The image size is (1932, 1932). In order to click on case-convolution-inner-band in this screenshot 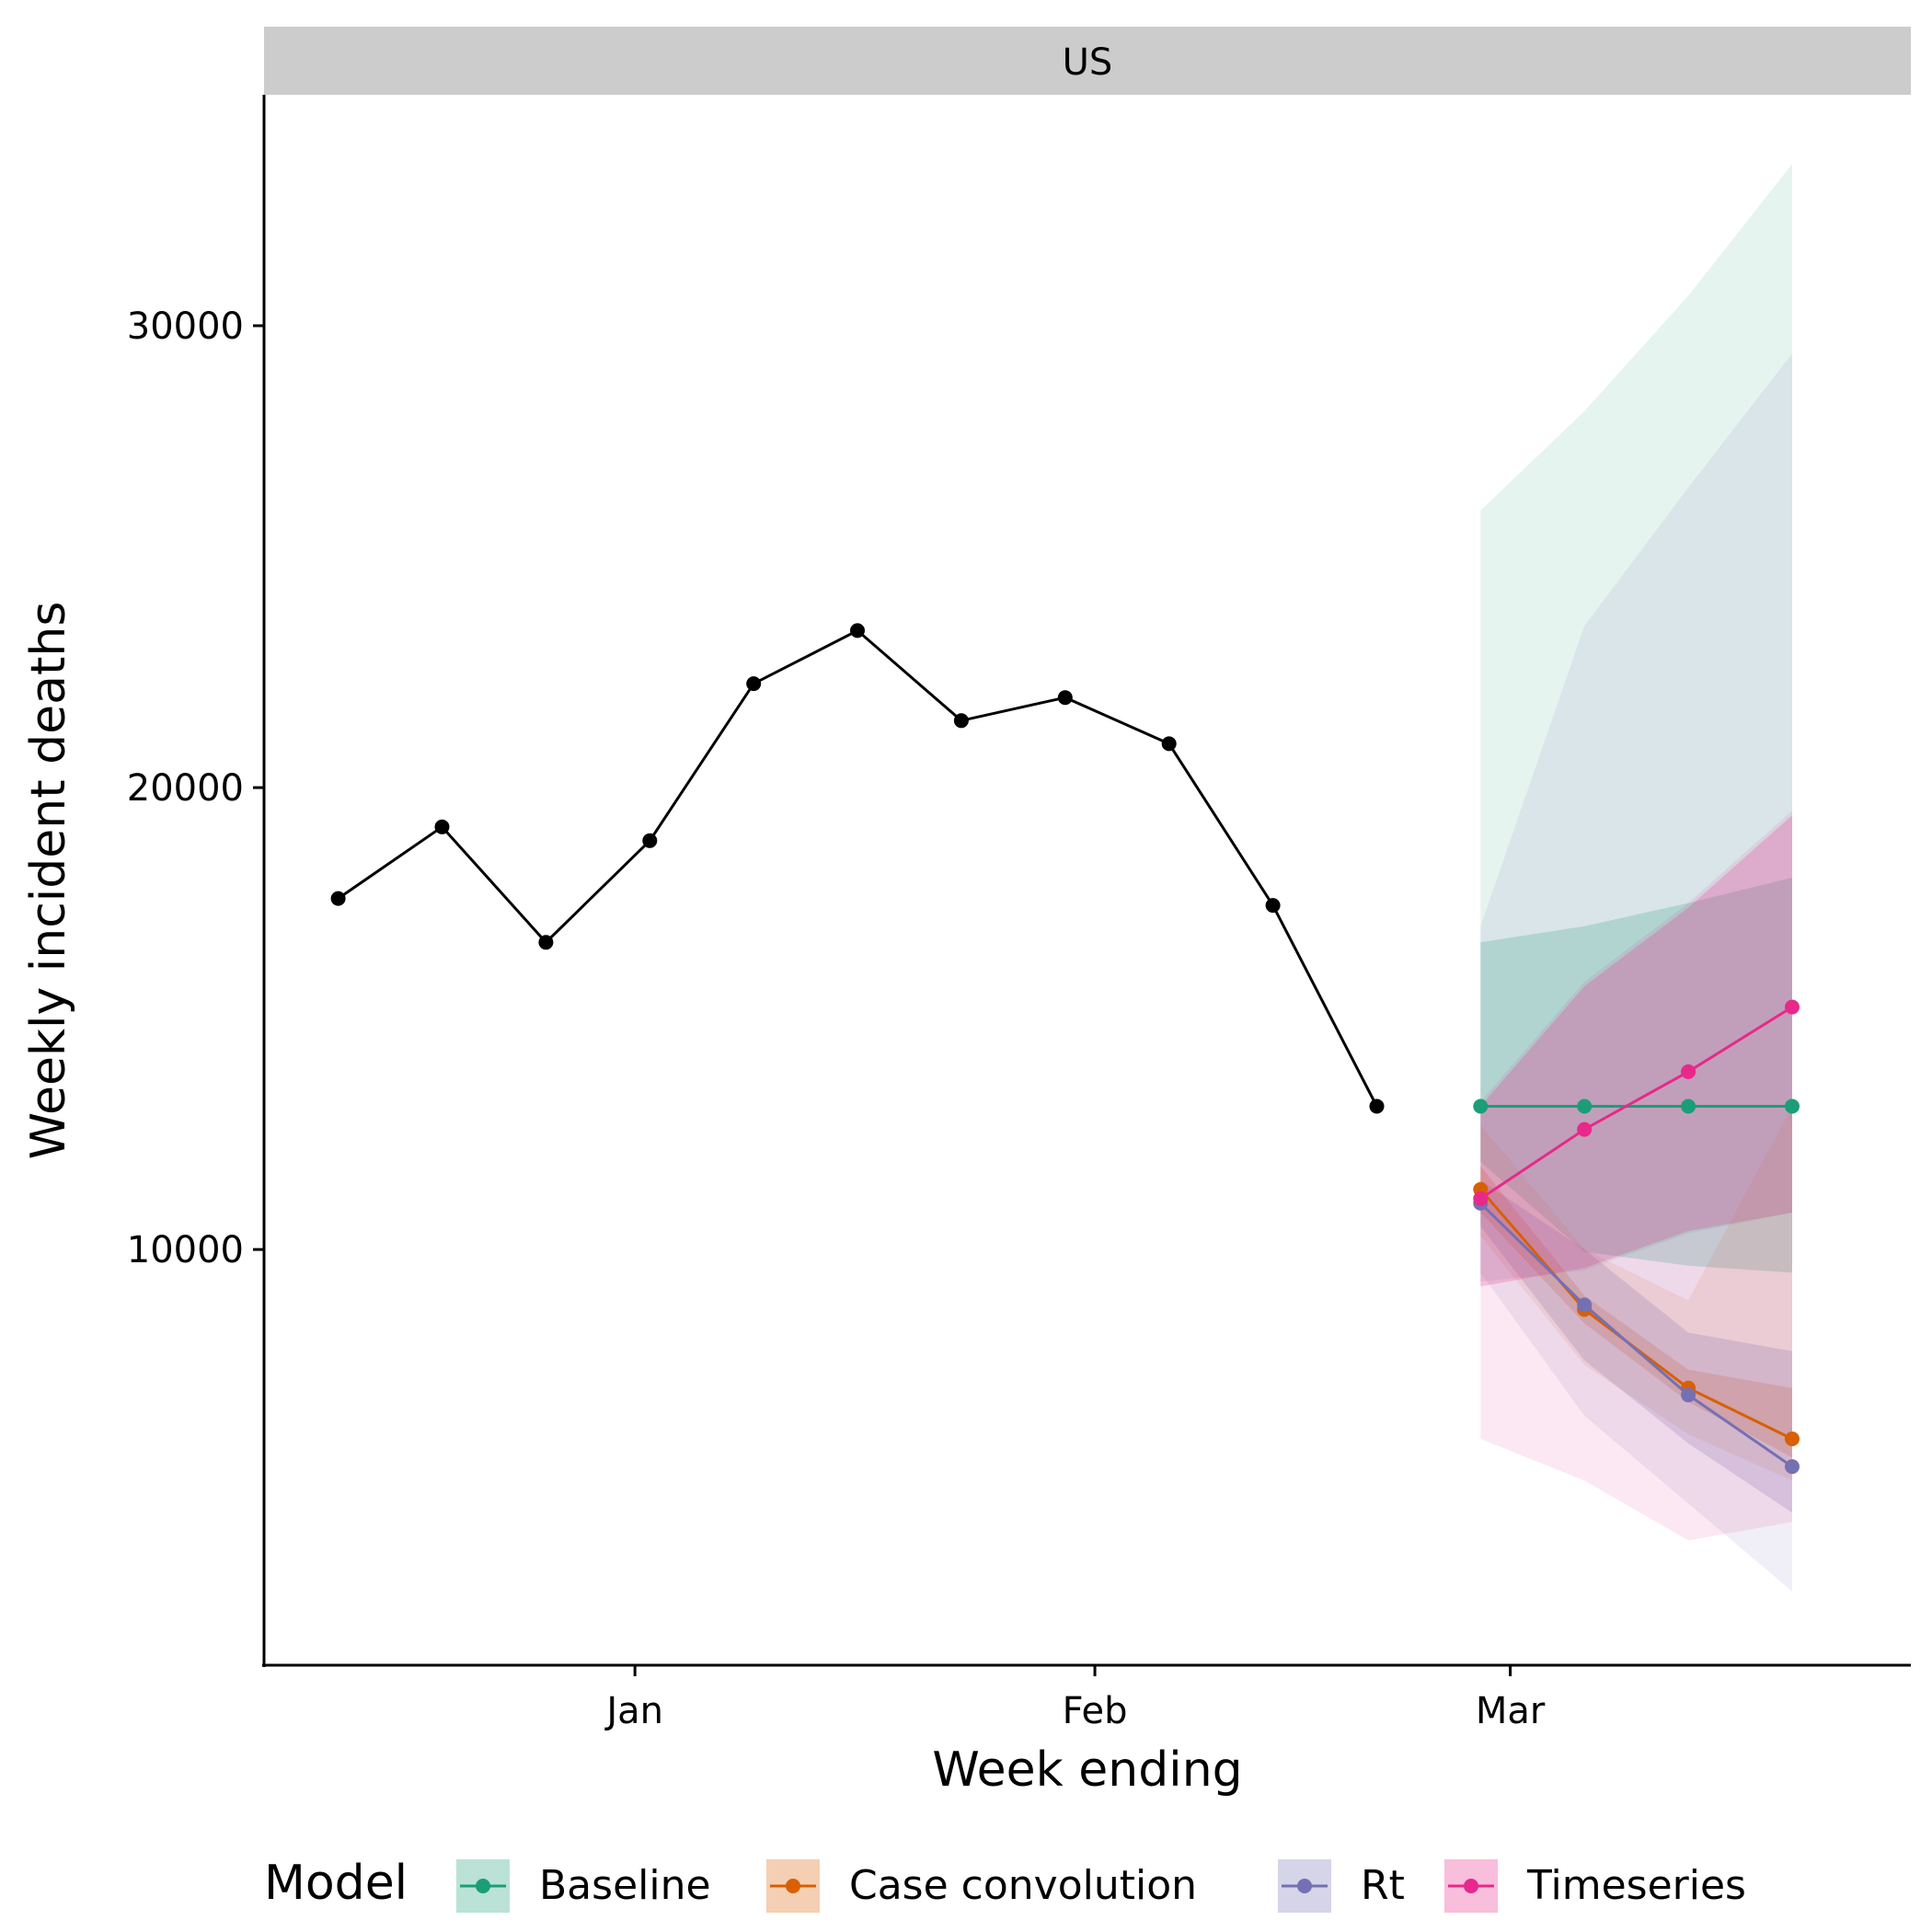, I will do `click(1636, 1312)`.